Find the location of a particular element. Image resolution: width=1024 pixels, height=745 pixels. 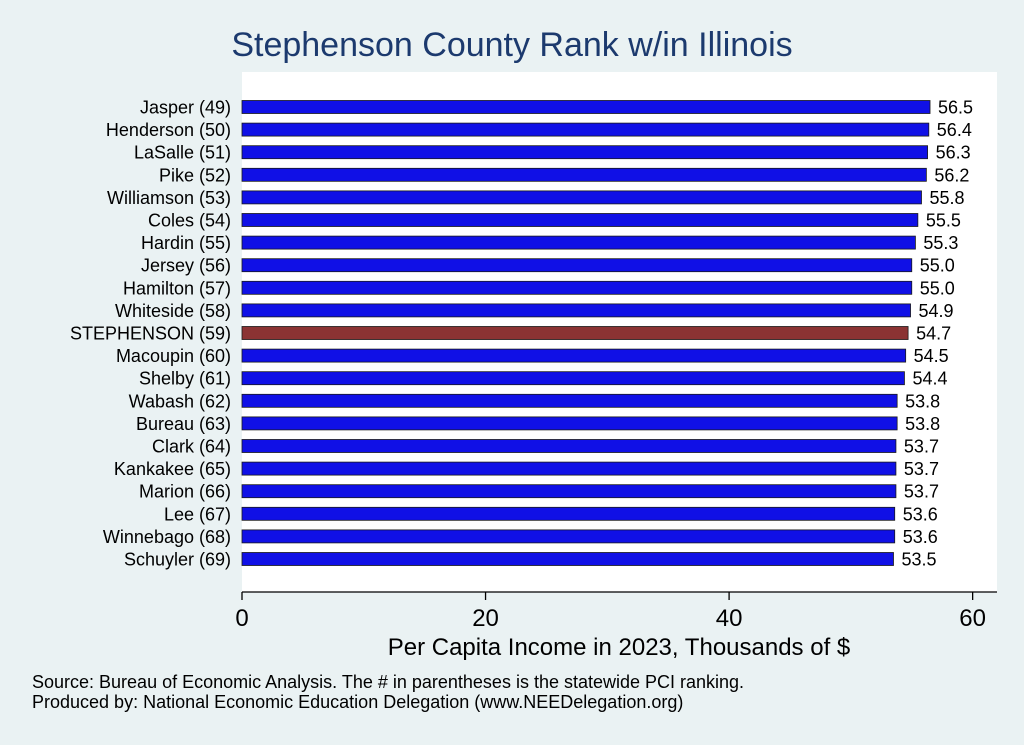

value-label: 54.9 is located at coordinates (936, 311).